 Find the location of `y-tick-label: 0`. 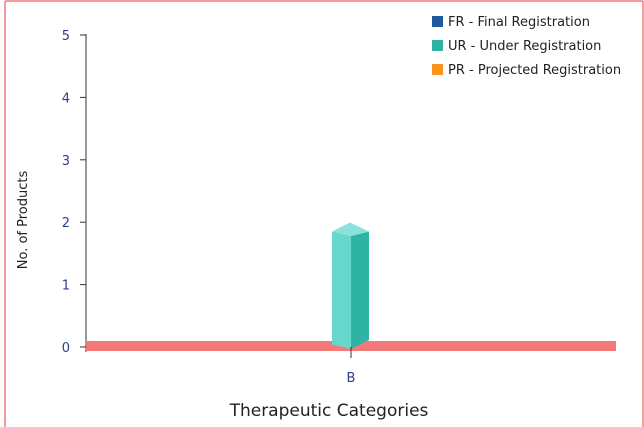

y-tick-label: 0 is located at coordinates (66, 348).